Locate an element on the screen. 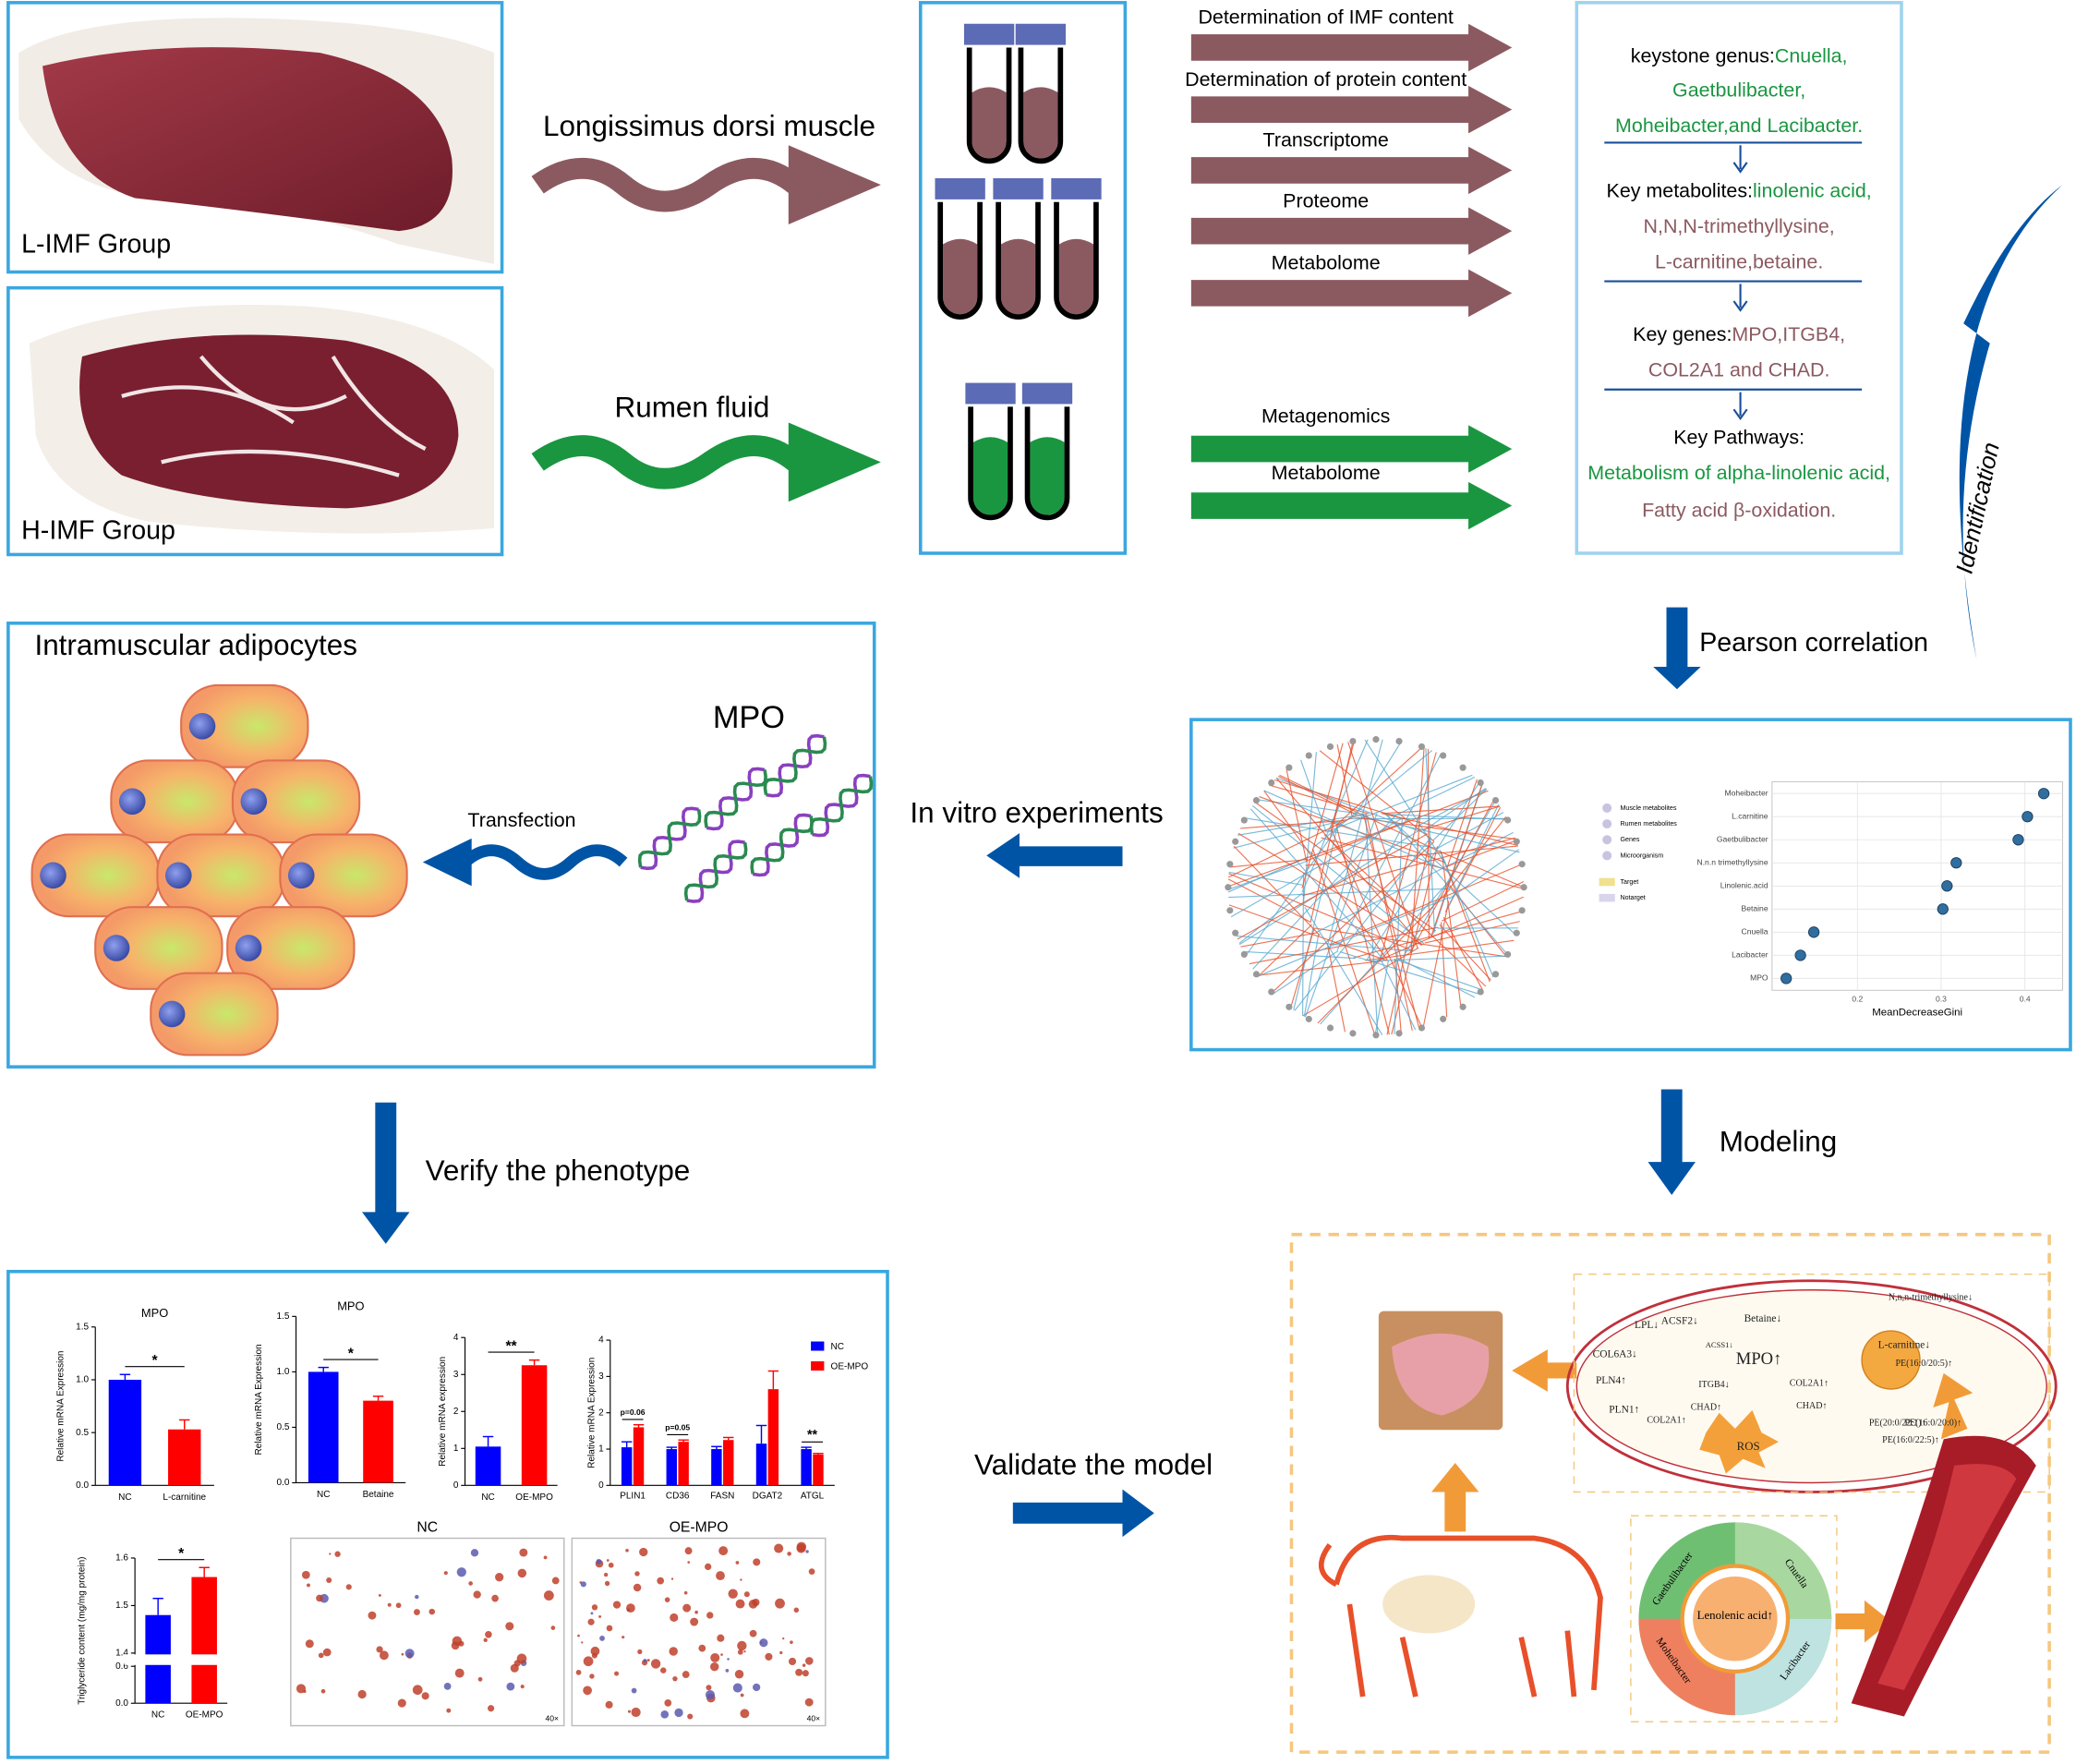 Image resolution: width=2076 pixels, height=1764 pixels. legend-label: OE-MPO is located at coordinates (850, 1366).